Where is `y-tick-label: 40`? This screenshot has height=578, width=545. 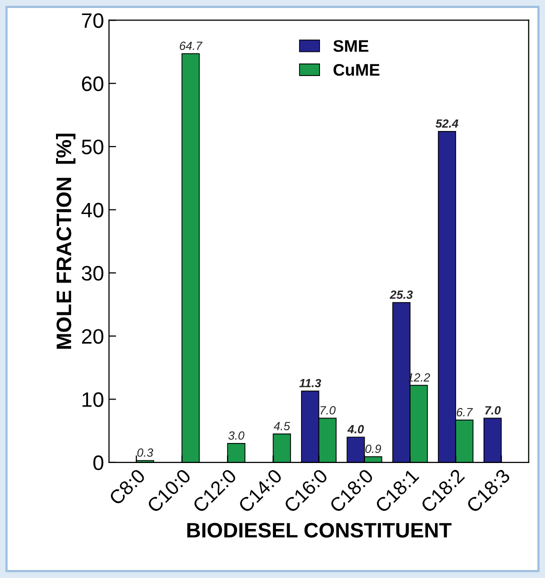 y-tick-label: 40 is located at coordinates (92, 210).